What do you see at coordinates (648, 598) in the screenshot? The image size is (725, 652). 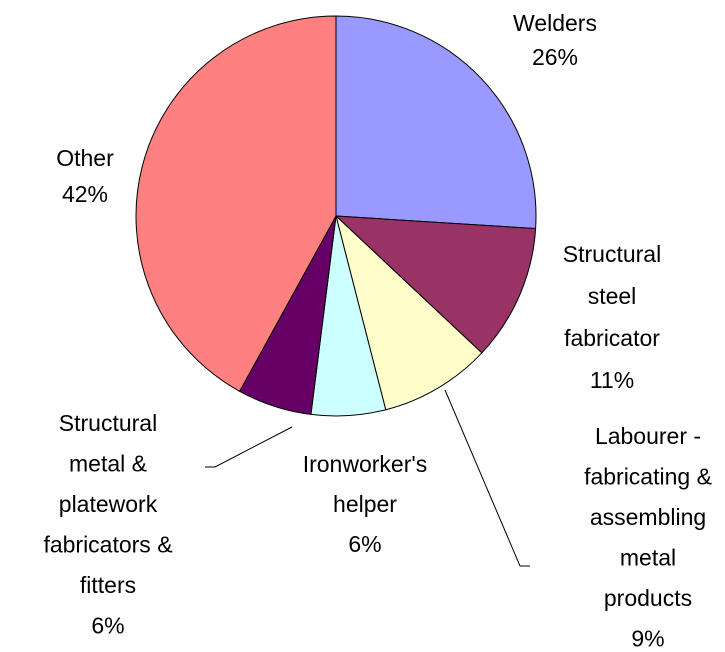 I see `label-line: products` at bounding box center [648, 598].